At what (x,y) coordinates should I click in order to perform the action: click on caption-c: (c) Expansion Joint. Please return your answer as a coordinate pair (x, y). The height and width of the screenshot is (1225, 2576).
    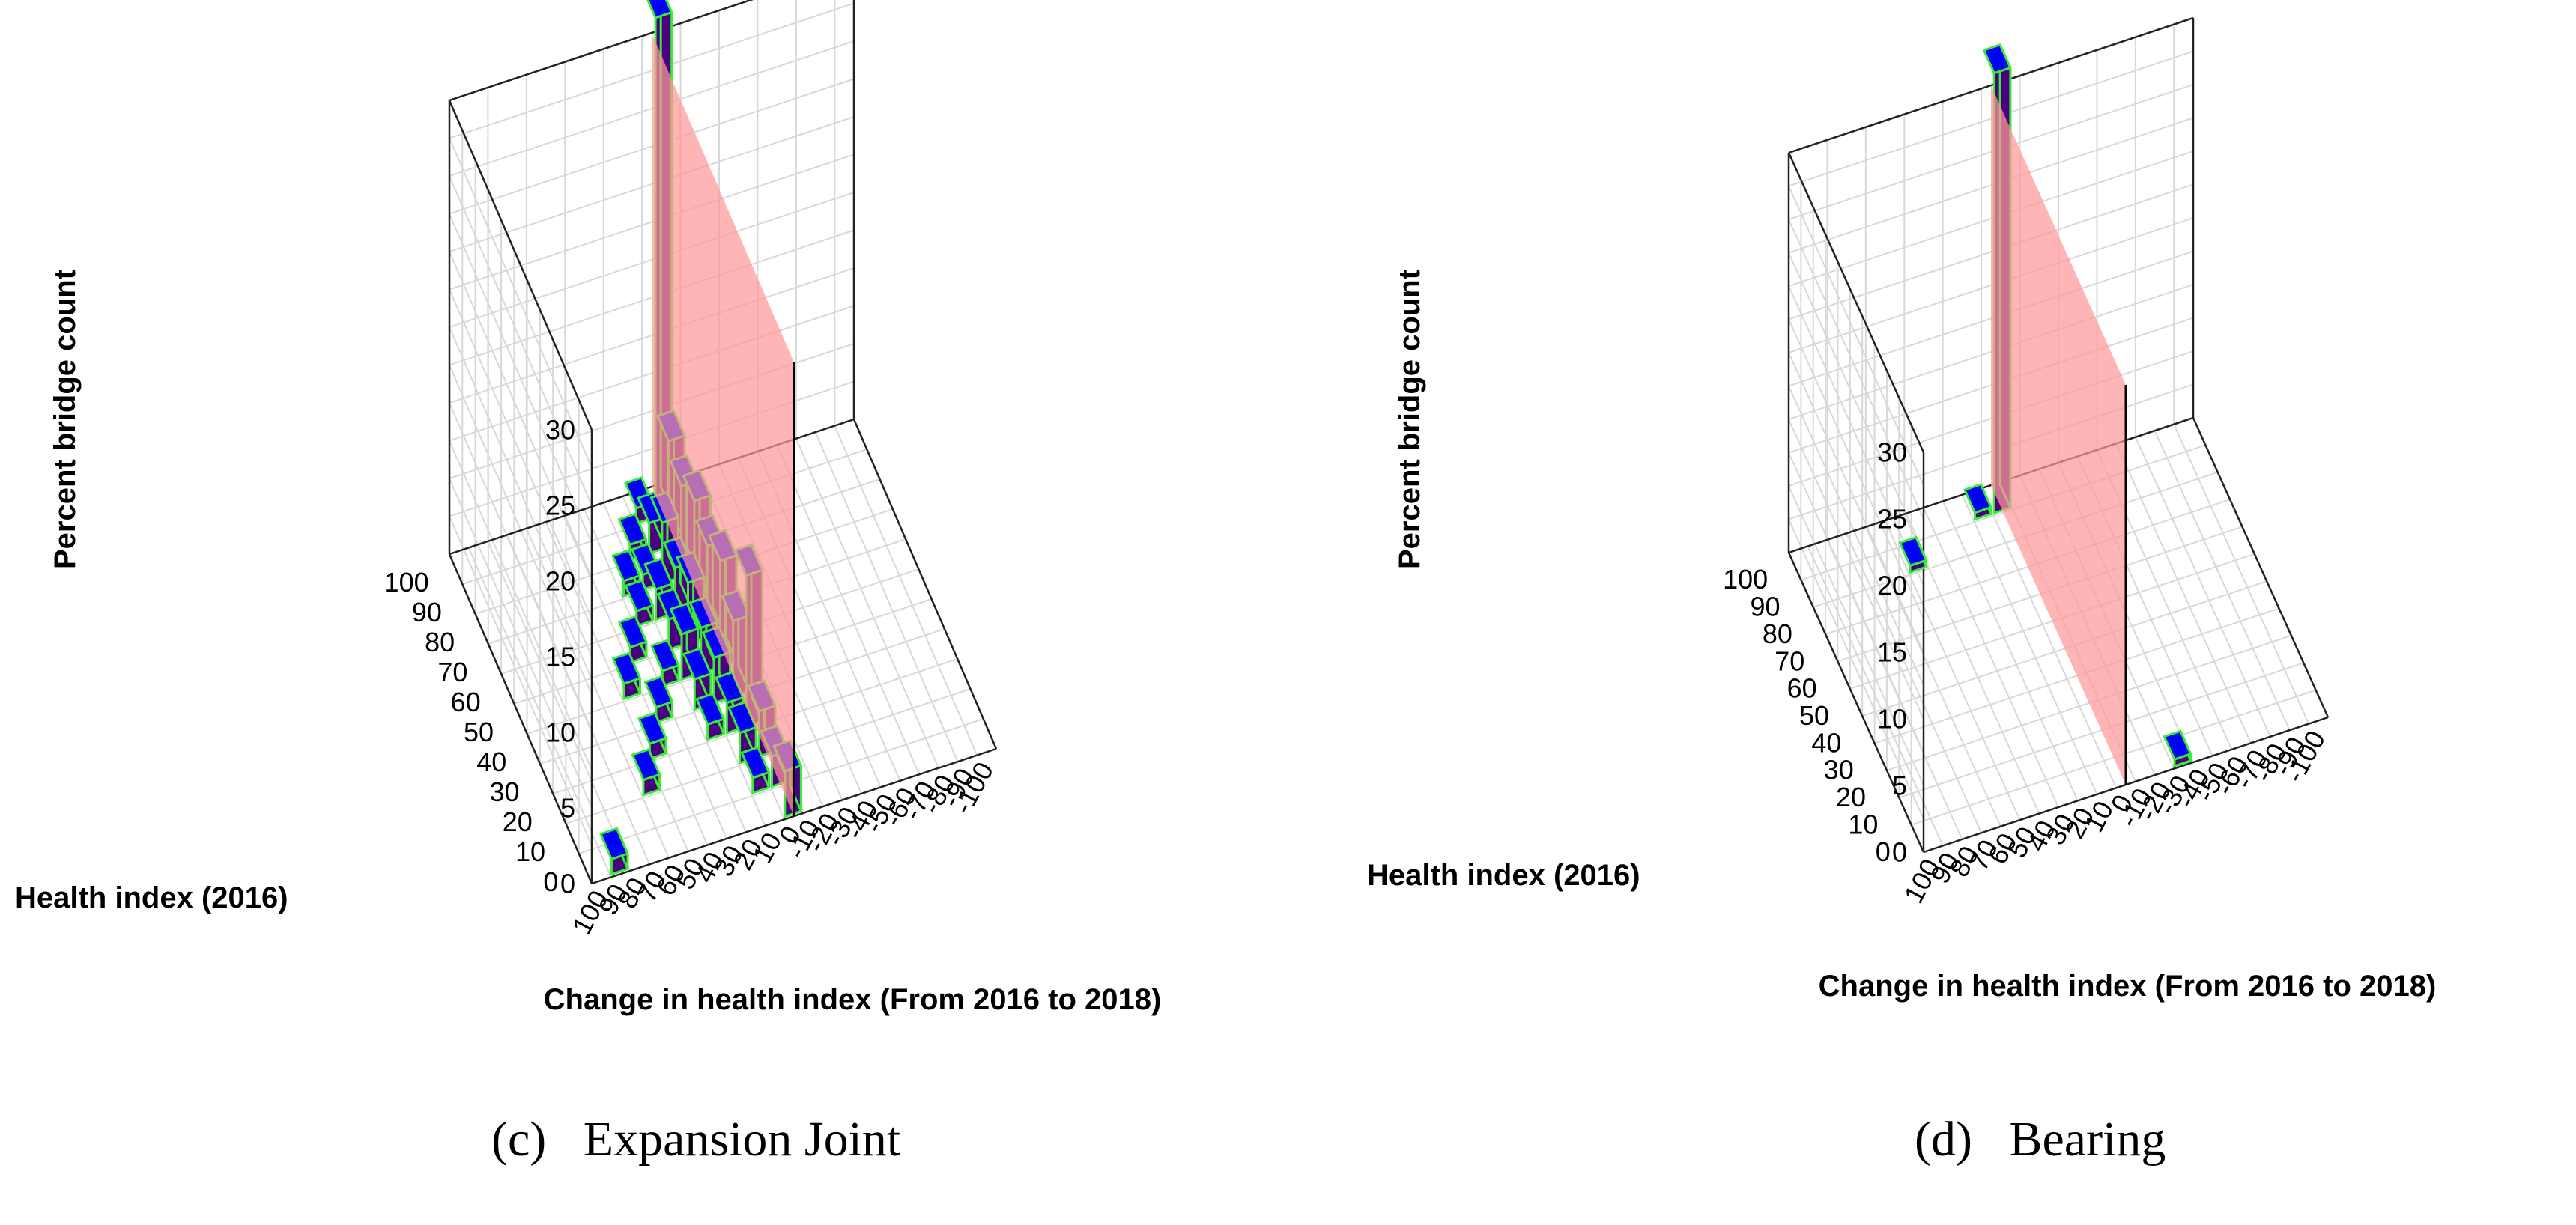
    Looking at the image, I should click on (671, 1139).